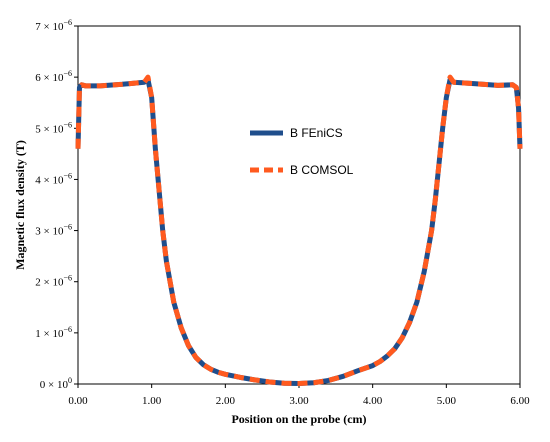 This screenshot has height=442, width=550. Describe the element at coordinates (53, 127) in the screenshot. I see `y-tick-label: 5 × 10⁻⁶` at that location.